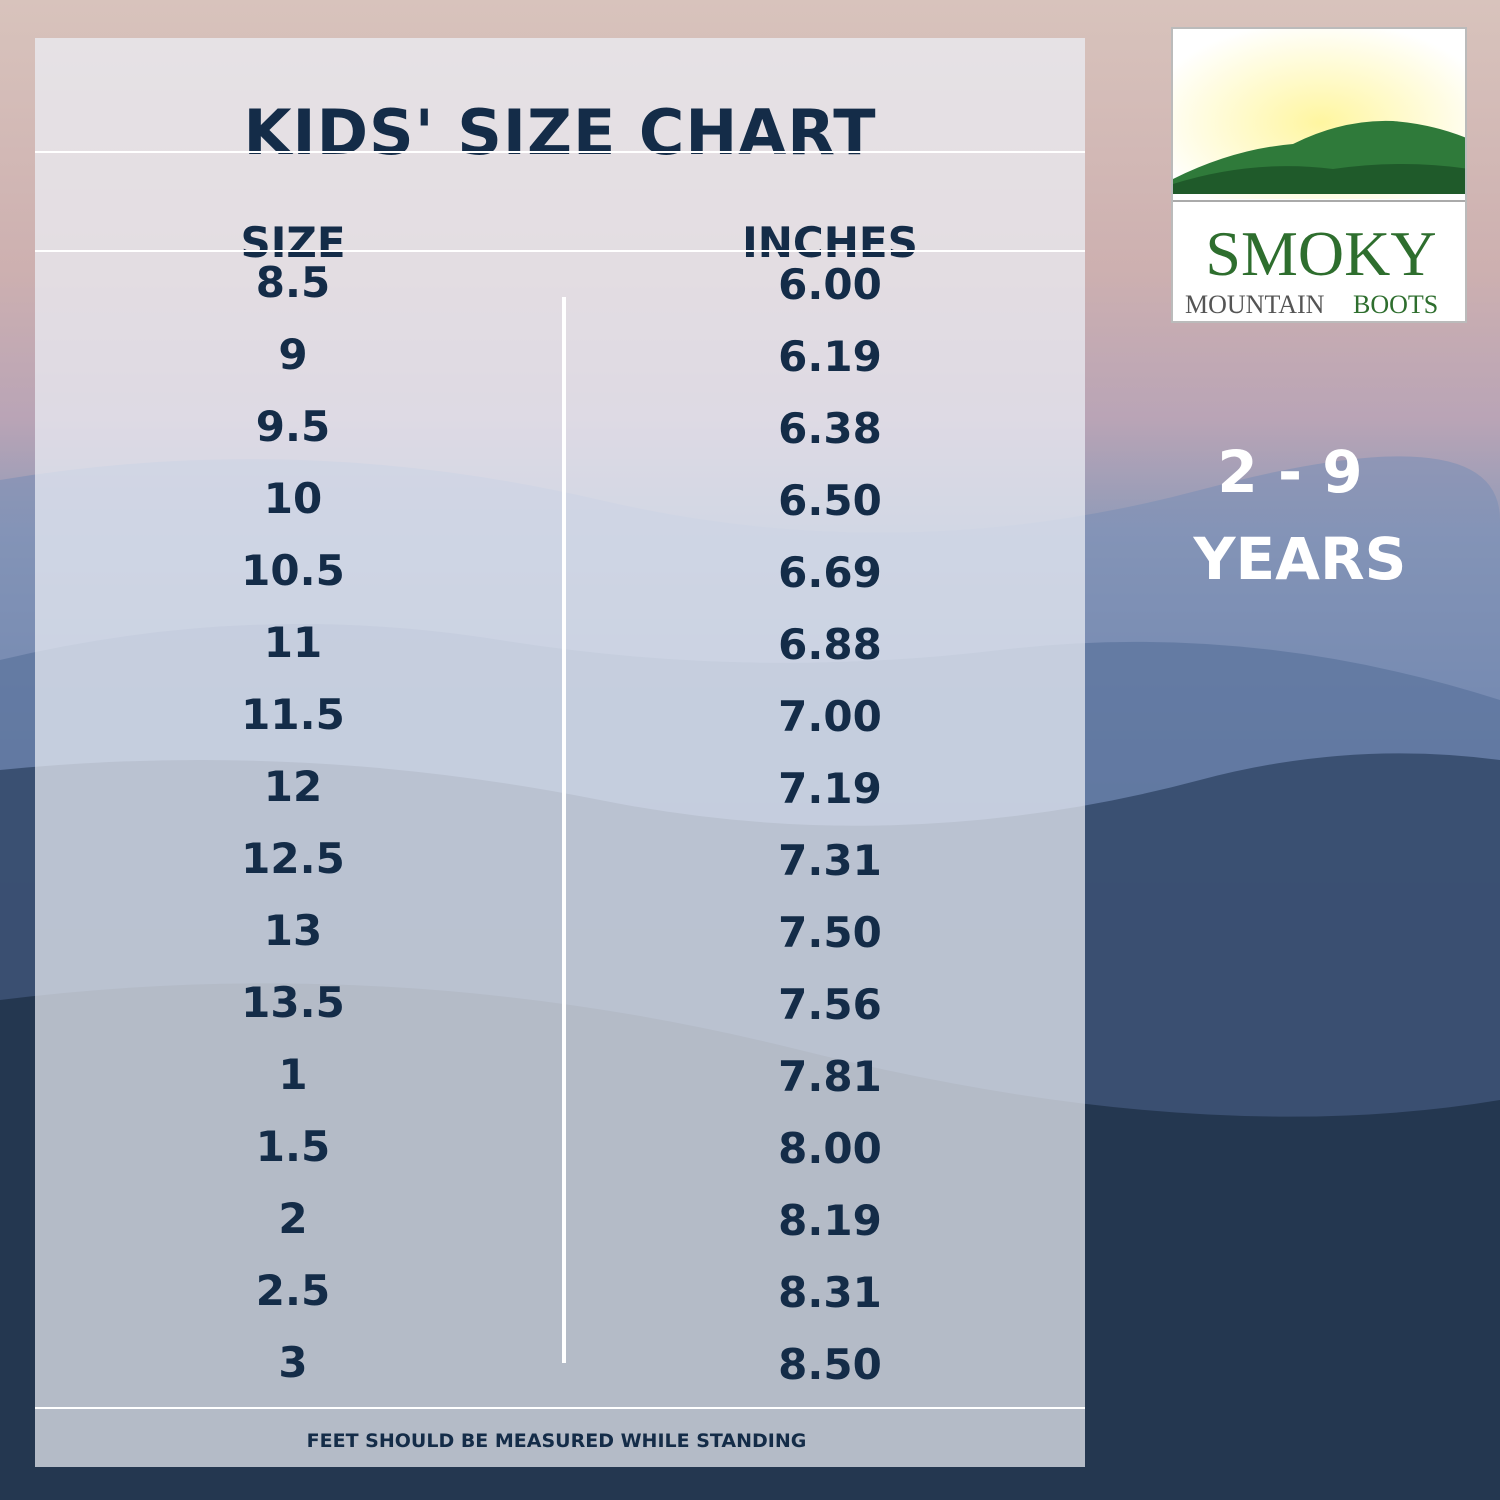 Image resolution: width=1500 pixels, height=1500 pixels. What do you see at coordinates (1320, 253) in the screenshot?
I see `logo-text-smoky: SMOKY` at bounding box center [1320, 253].